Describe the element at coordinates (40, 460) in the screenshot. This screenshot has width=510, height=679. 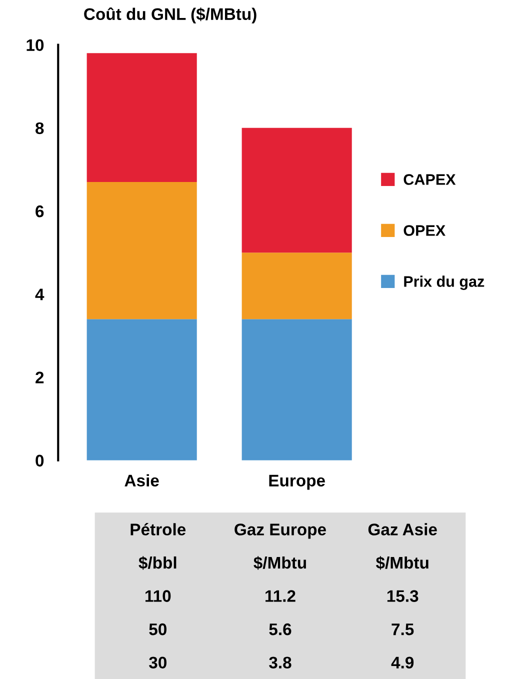
I see `y-tick-label: 0` at that location.